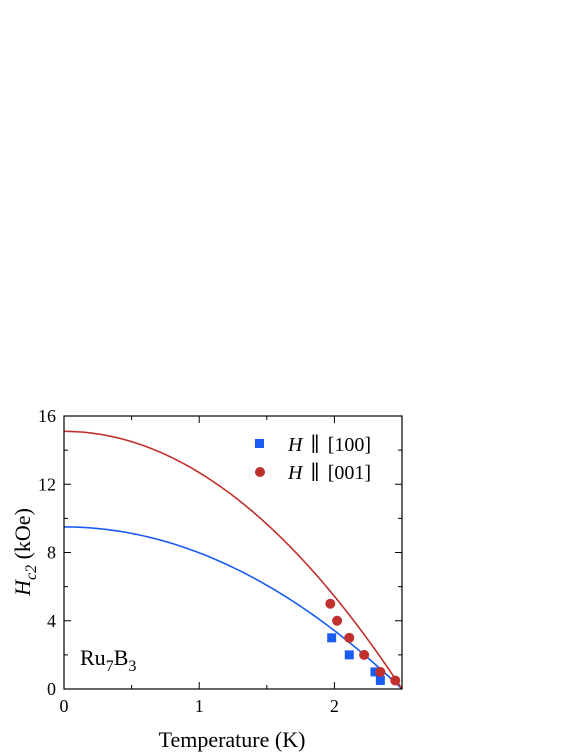  What do you see at coordinates (47, 416) in the screenshot?
I see `y-tick-label: 16` at bounding box center [47, 416].